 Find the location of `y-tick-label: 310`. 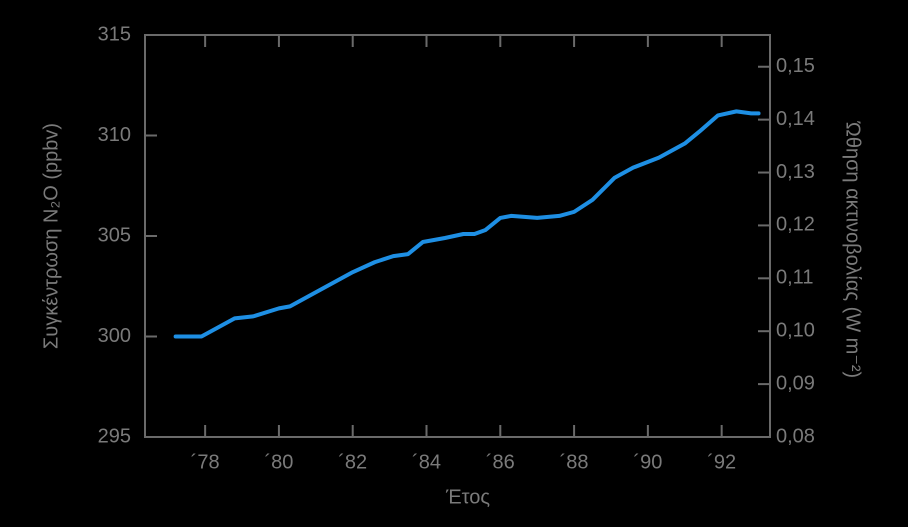

y-tick-label: 310 is located at coordinates (114, 135).